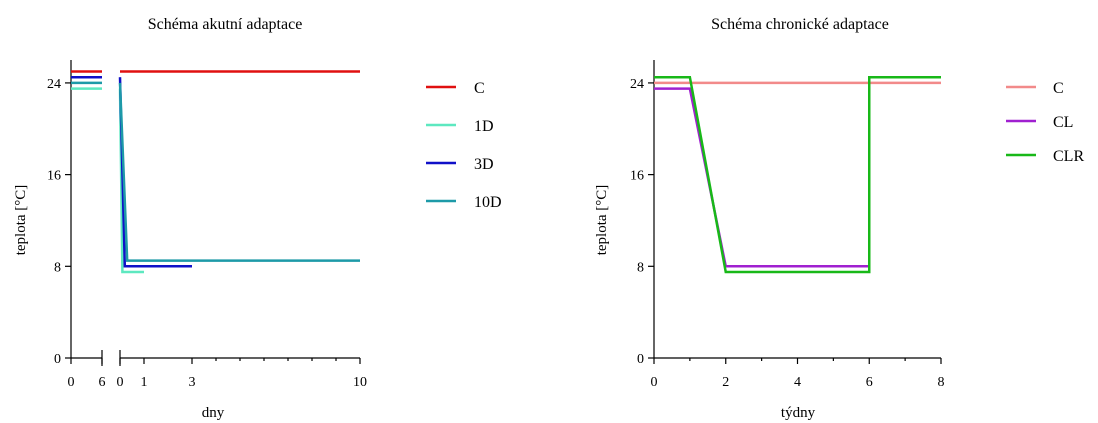  I want to click on legend-label-CLR: CLR, so click(1068, 156).